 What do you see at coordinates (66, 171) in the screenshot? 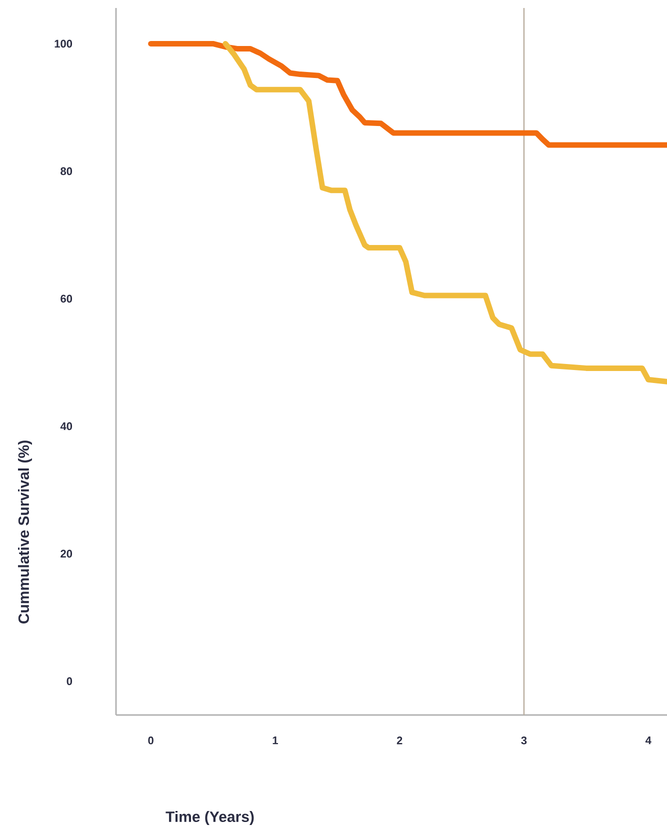
I see `y-tick-label: 80` at bounding box center [66, 171].